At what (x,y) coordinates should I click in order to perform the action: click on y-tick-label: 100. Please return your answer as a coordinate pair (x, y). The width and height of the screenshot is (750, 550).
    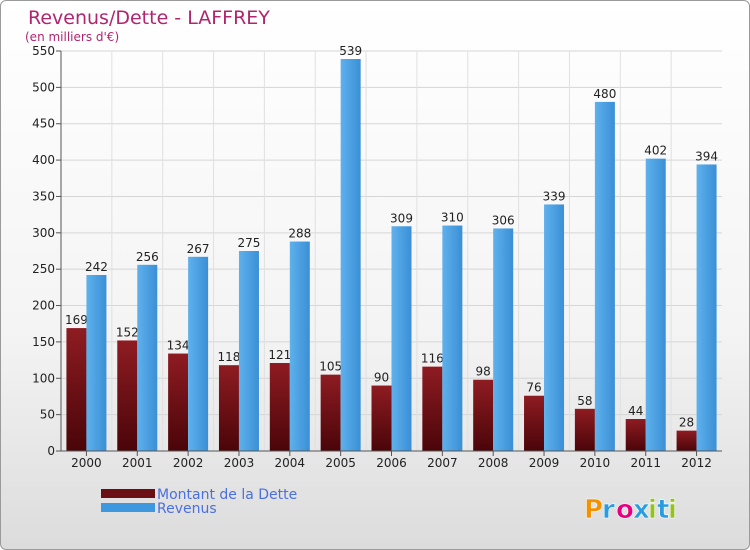
    Looking at the image, I should click on (43, 378).